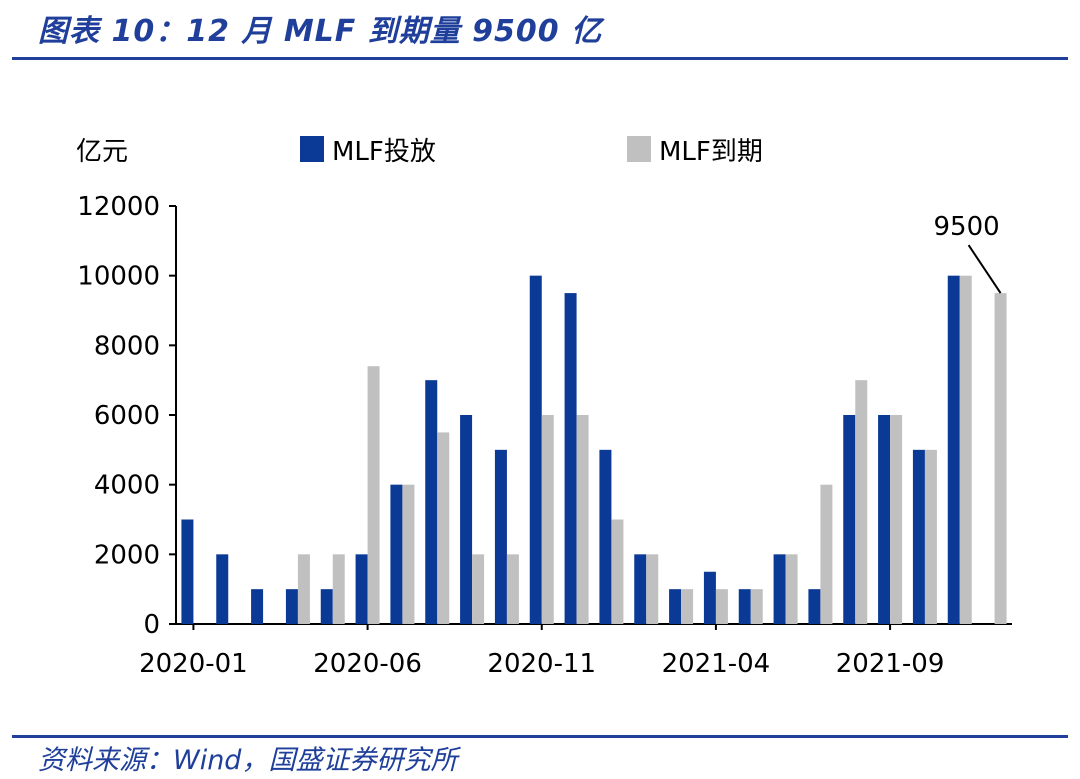 This screenshot has width=1080, height=779. What do you see at coordinates (367, 664) in the screenshot?
I see `x-tick-label: 2020-06` at bounding box center [367, 664].